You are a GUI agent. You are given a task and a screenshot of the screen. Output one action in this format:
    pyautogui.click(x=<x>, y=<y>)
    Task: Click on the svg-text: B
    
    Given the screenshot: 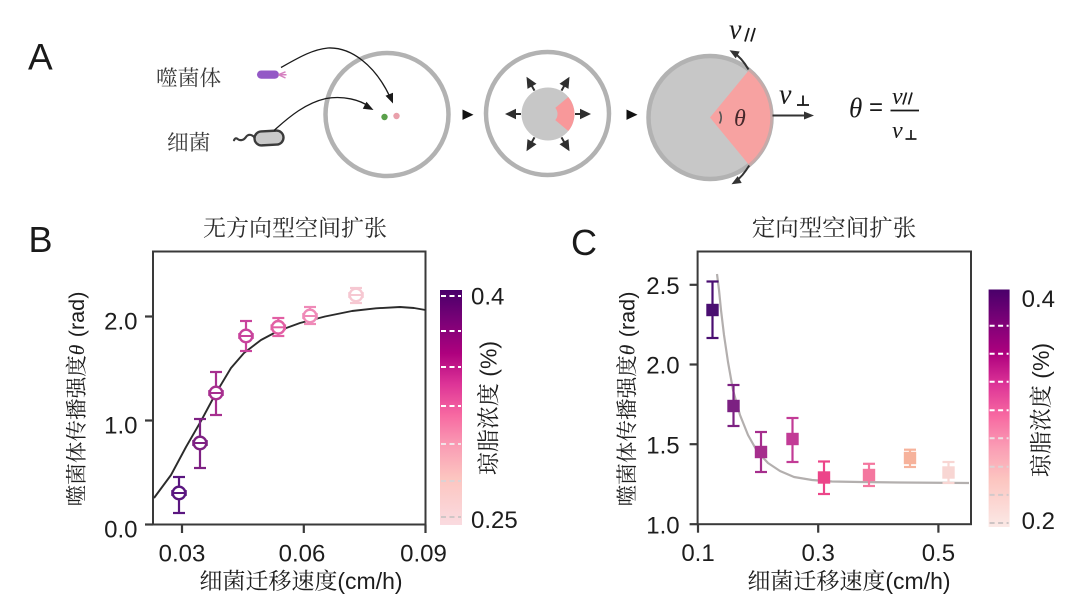 What is the action you would take?
    pyautogui.click(x=41, y=239)
    